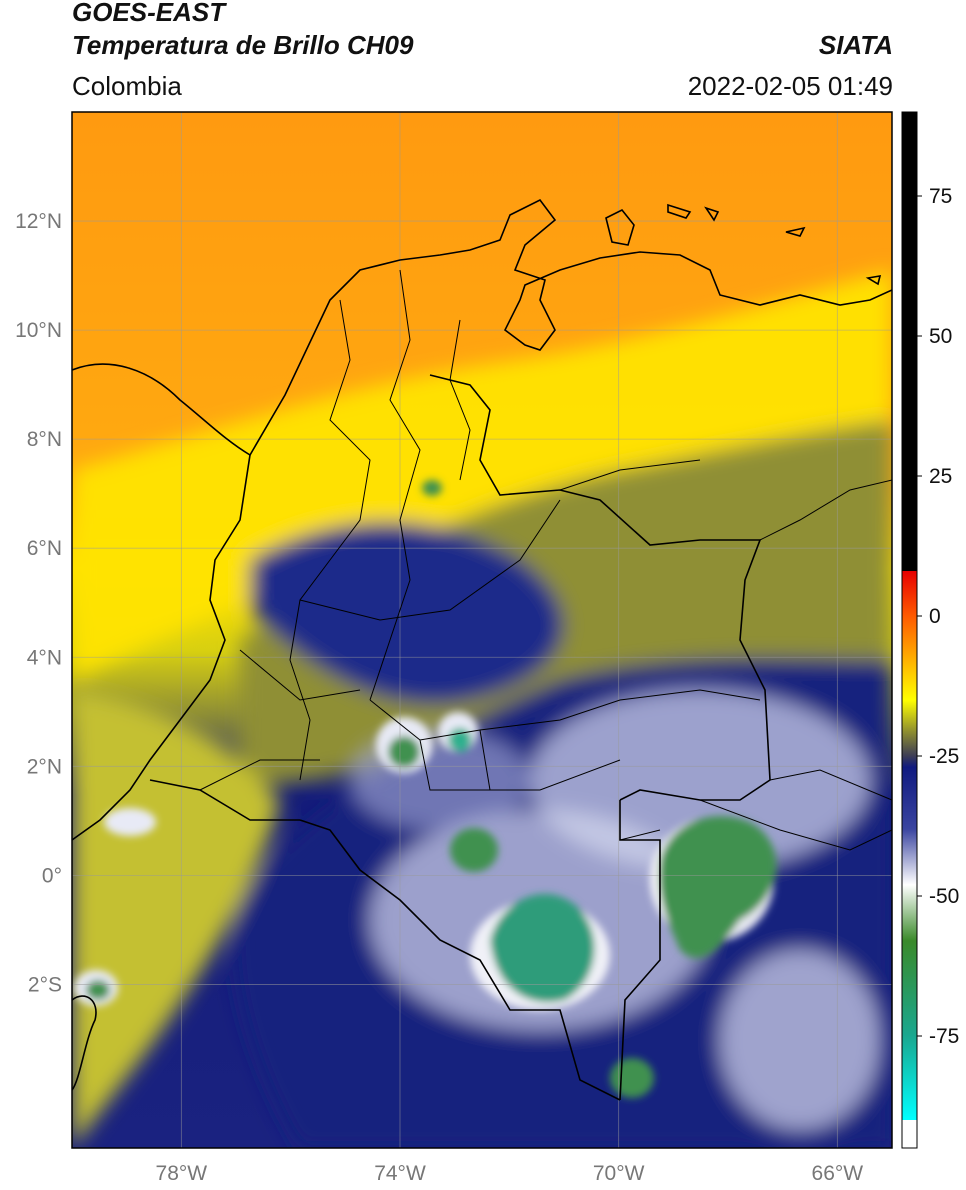 The width and height of the screenshot is (966, 1190). Describe the element at coordinates (243, 45) in the screenshot. I see `product-title: Temperatura de Brillo CH09` at that location.